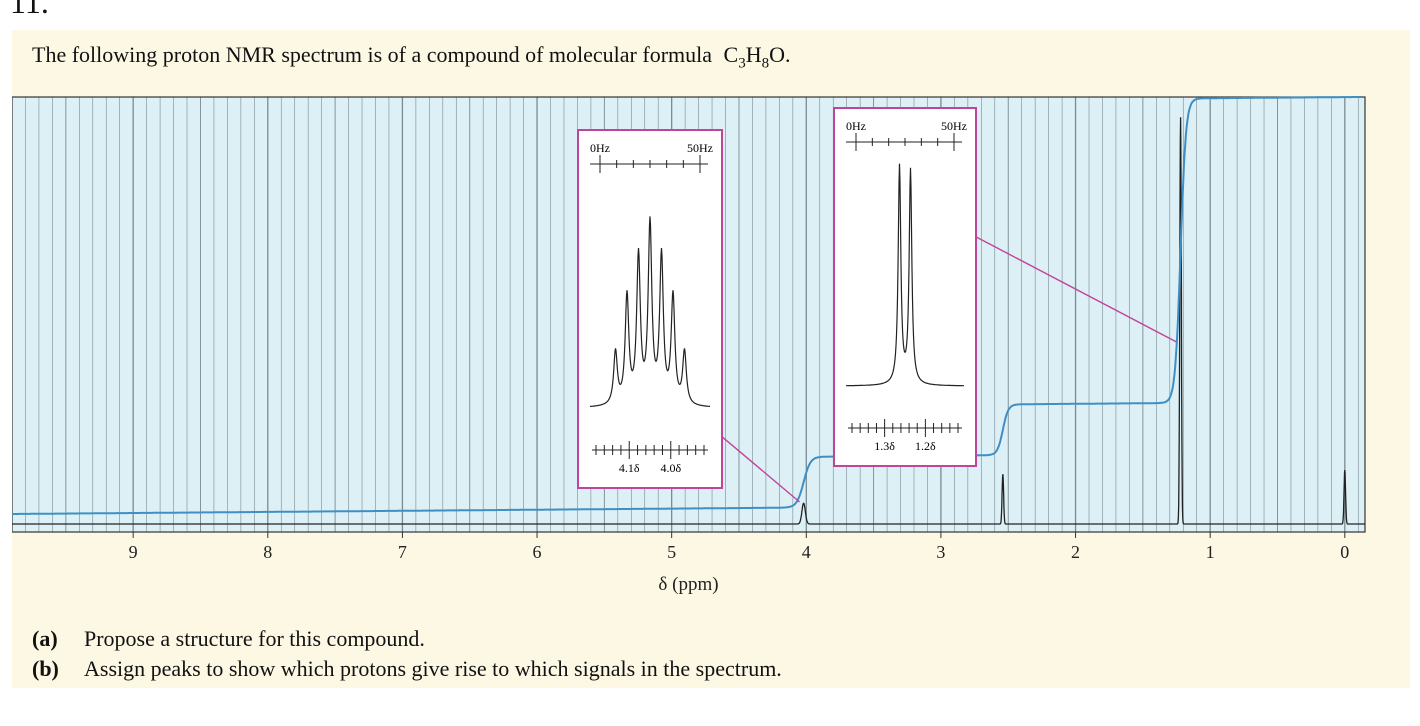 The width and height of the screenshot is (1420, 726). What do you see at coordinates (402, 552) in the screenshot?
I see `x-tick-label: 7` at bounding box center [402, 552].